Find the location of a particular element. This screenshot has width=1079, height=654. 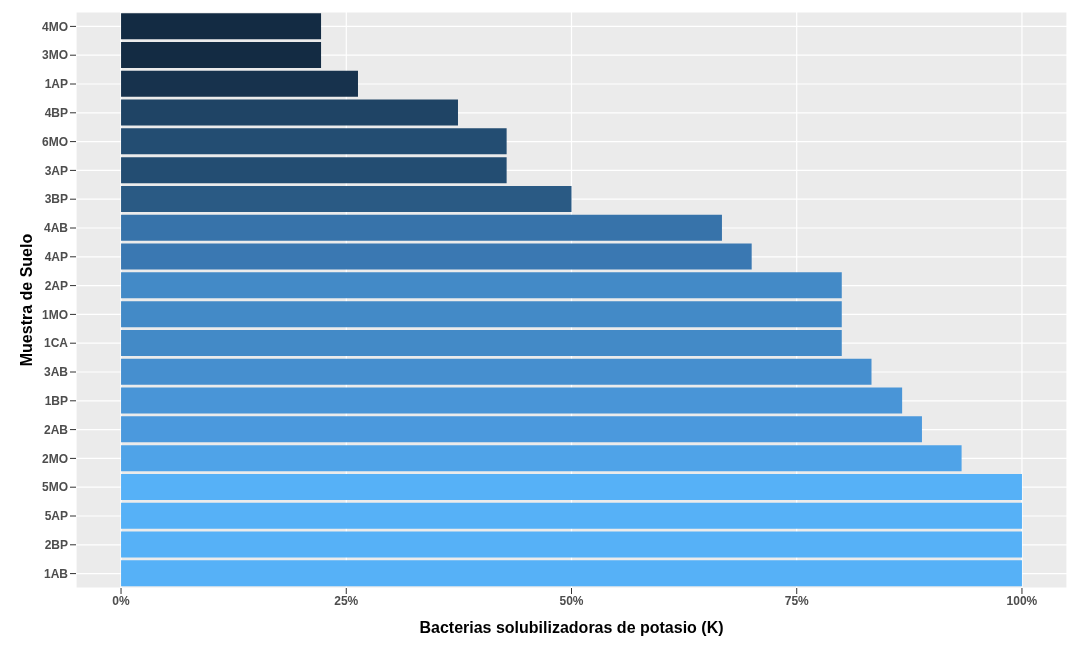

x-tick-label: 100% is located at coordinates (1022, 600).